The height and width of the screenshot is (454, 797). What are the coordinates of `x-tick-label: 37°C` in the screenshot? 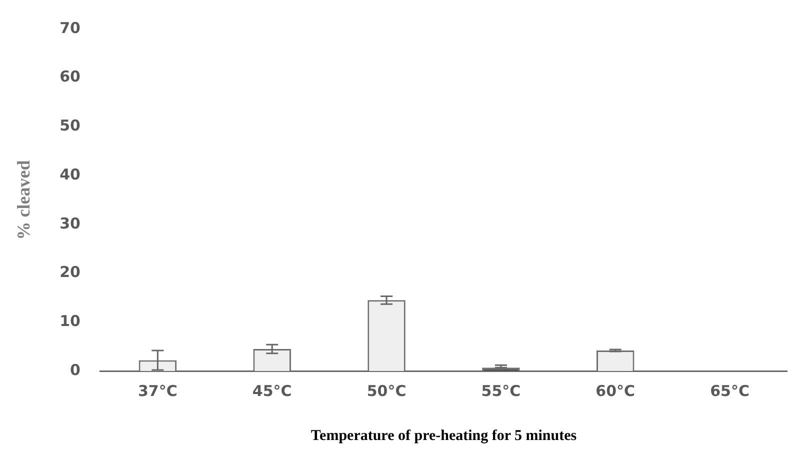 It's located at (158, 391).